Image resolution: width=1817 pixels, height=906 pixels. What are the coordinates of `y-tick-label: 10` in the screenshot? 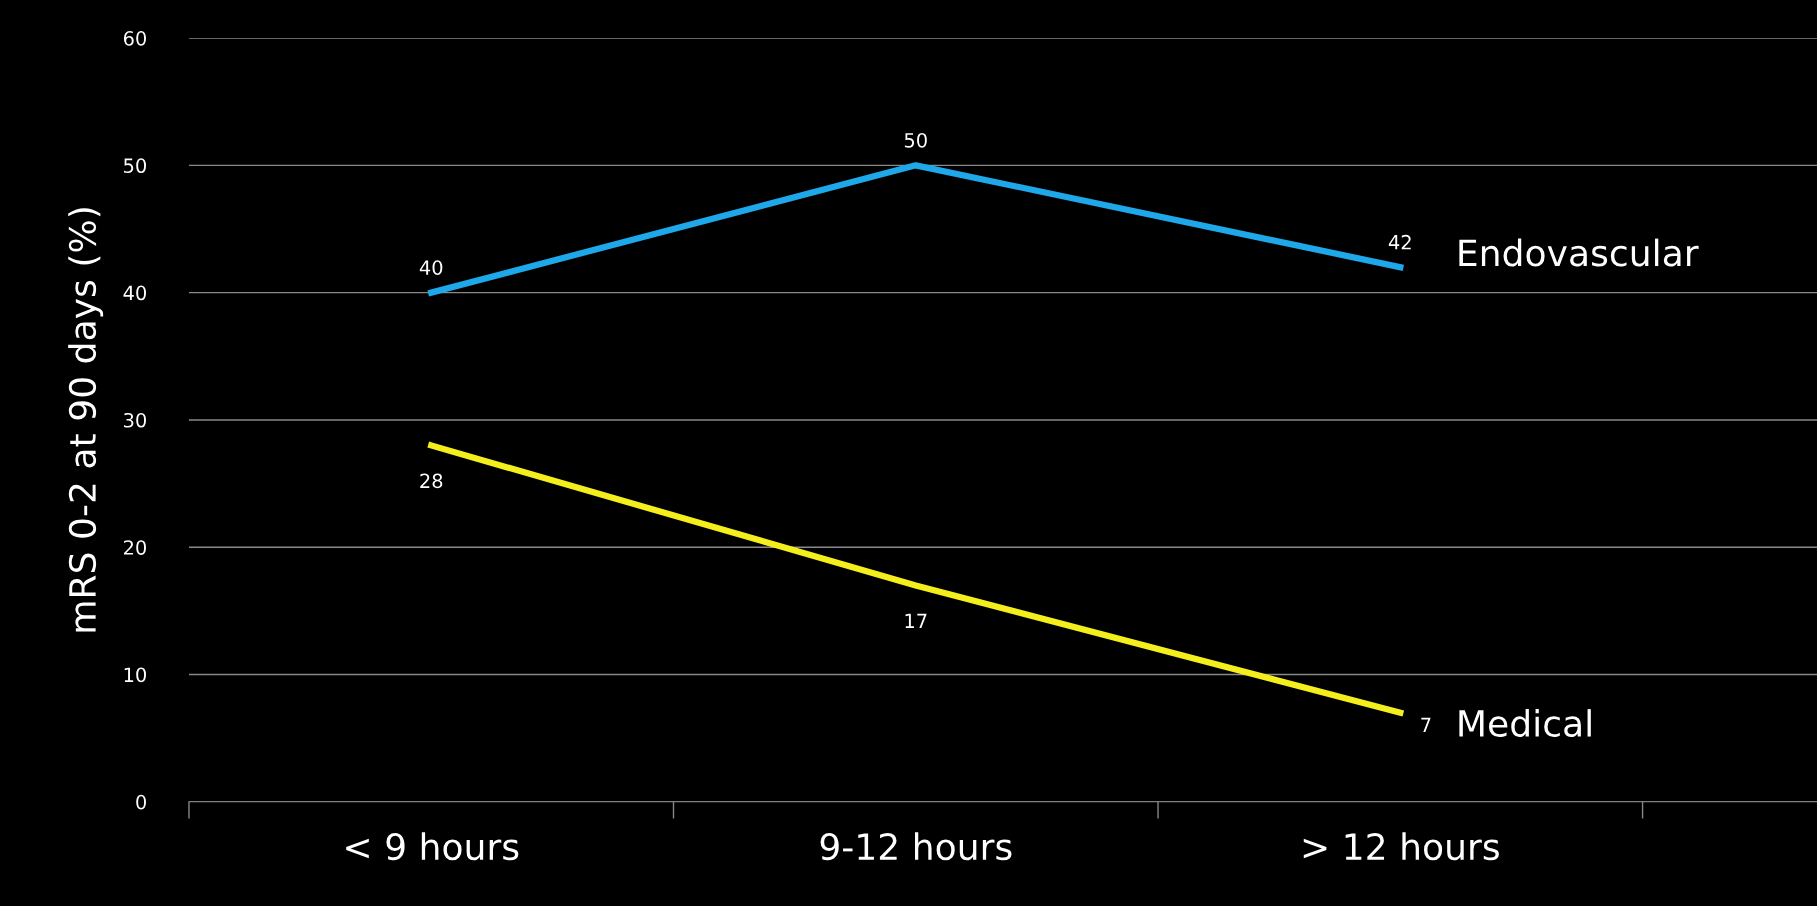 It's located at (135, 675).